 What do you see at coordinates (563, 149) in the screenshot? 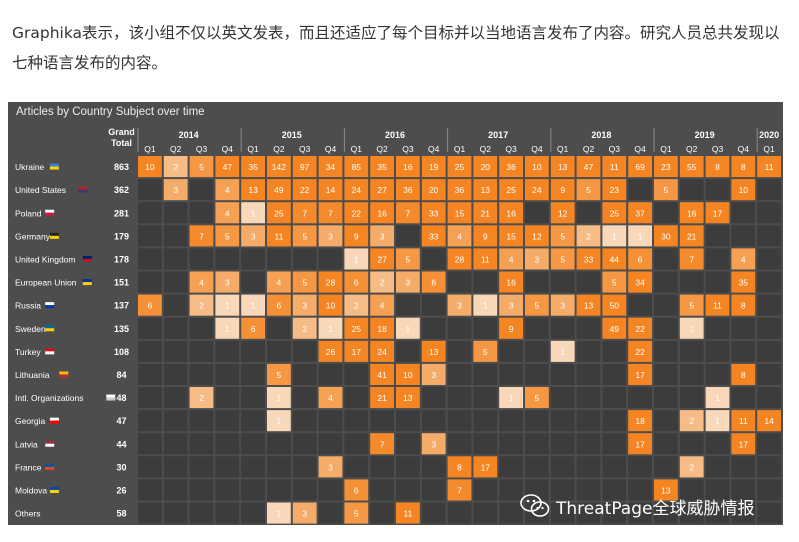
I see `quarter-header: Q1` at bounding box center [563, 149].